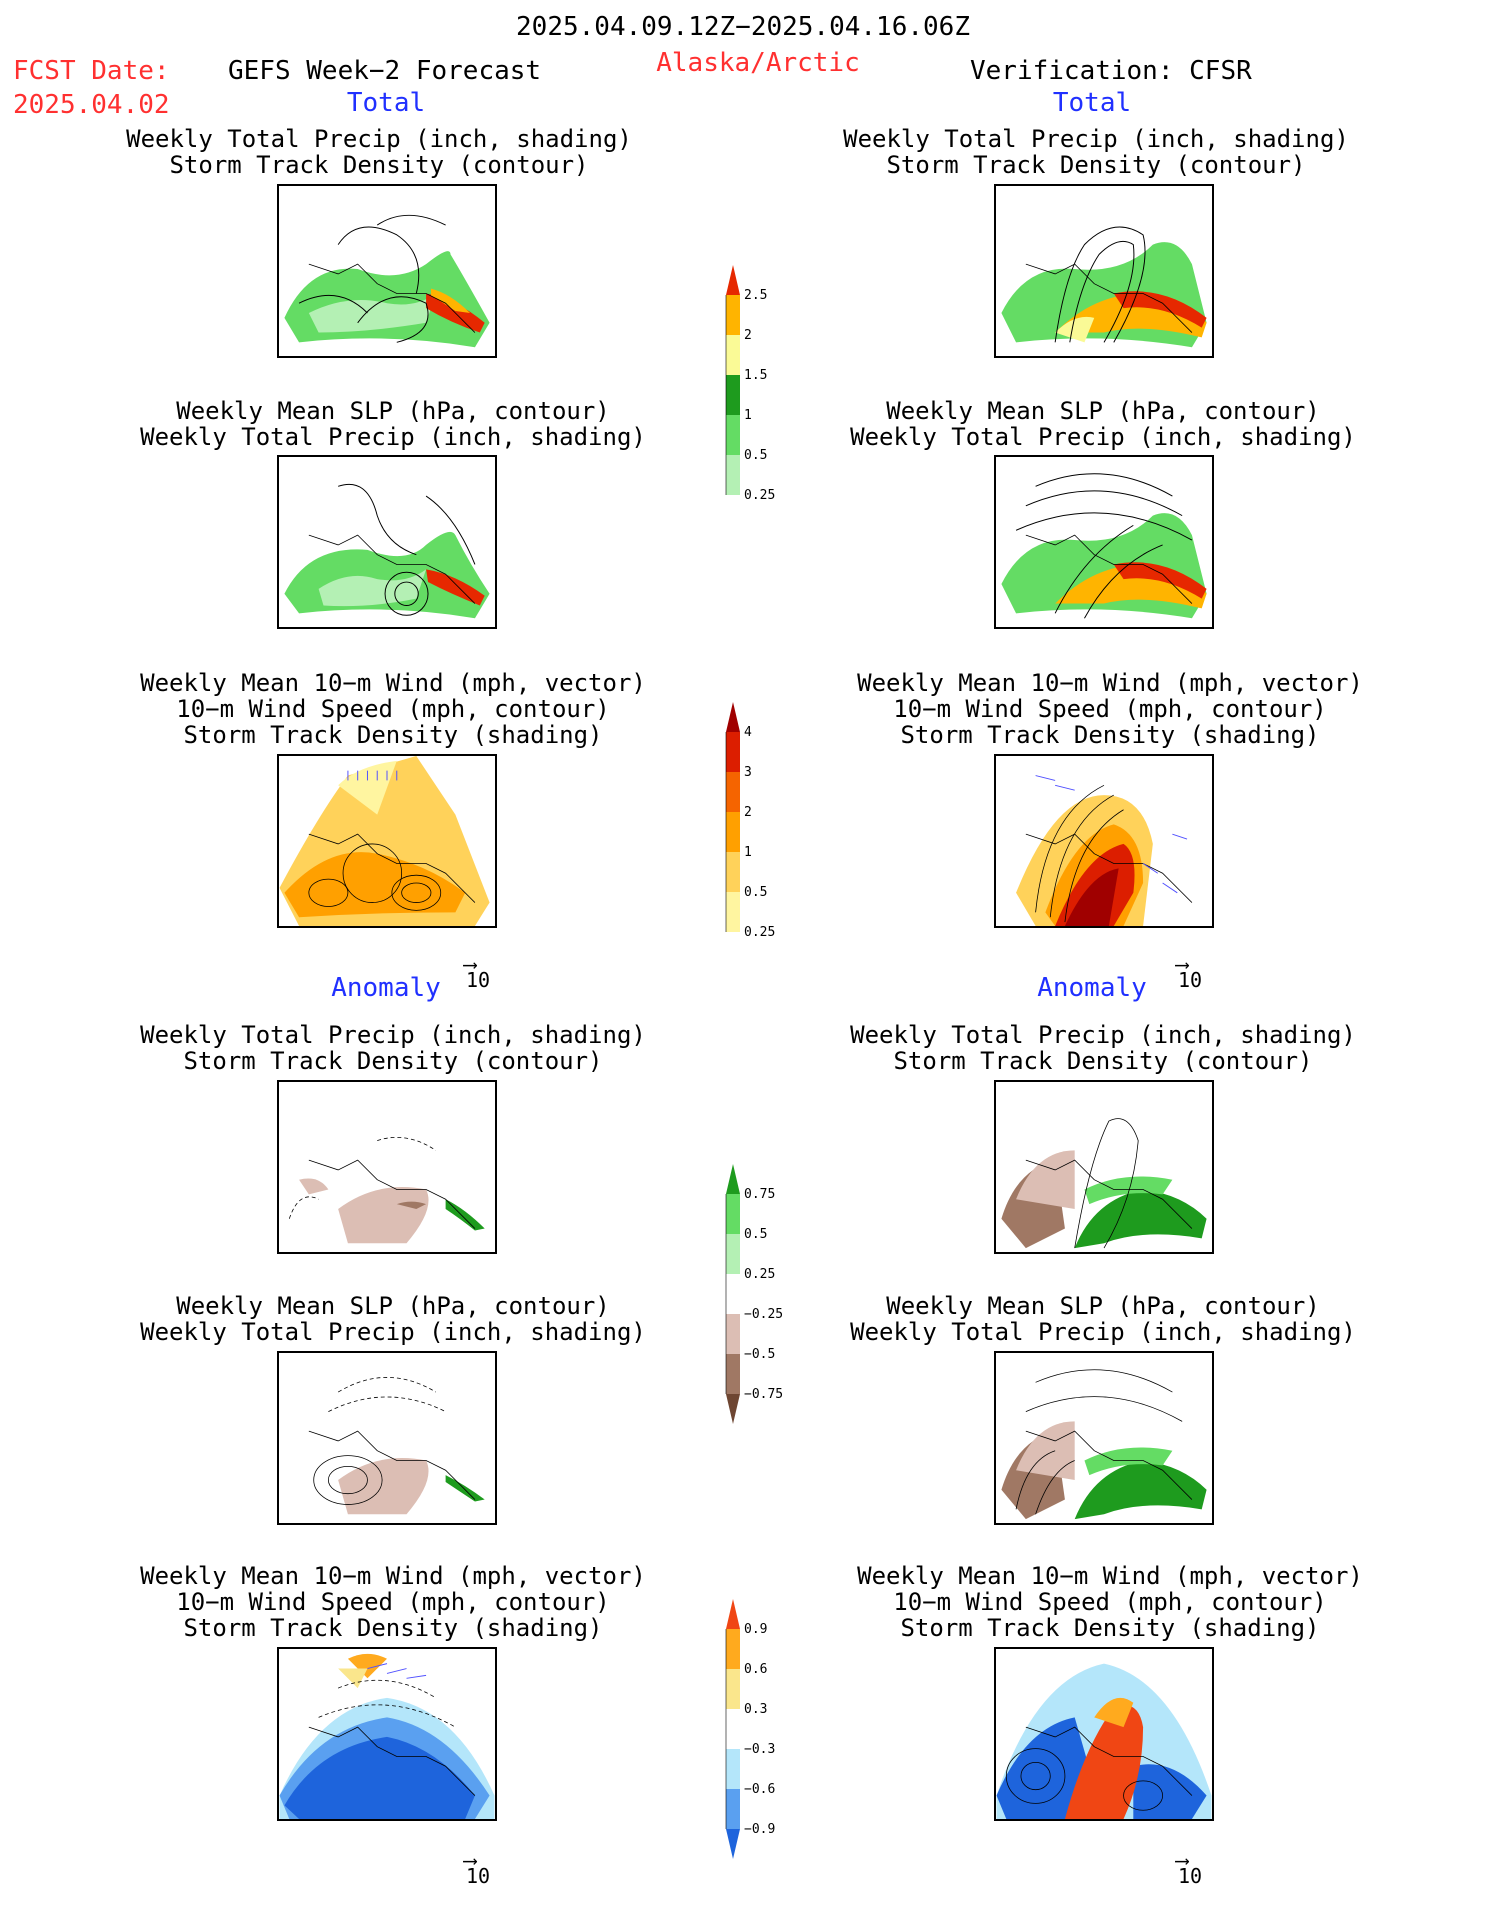 This screenshot has height=1925, width=1487. What do you see at coordinates (748, 812) in the screenshot?
I see `colorbar-tick-label: 2` at bounding box center [748, 812].